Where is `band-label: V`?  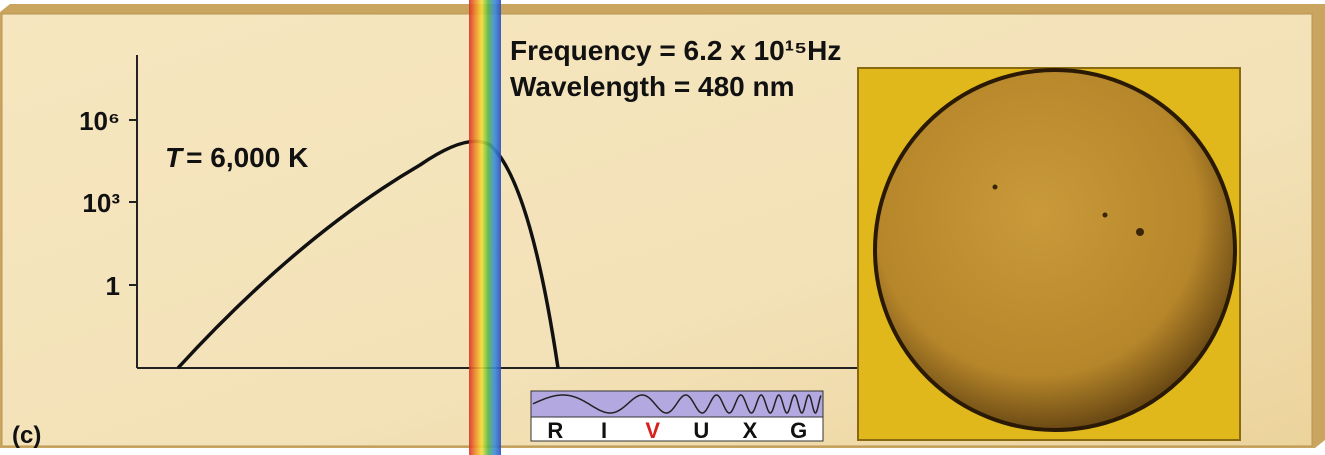 band-label: V is located at coordinates (652, 430).